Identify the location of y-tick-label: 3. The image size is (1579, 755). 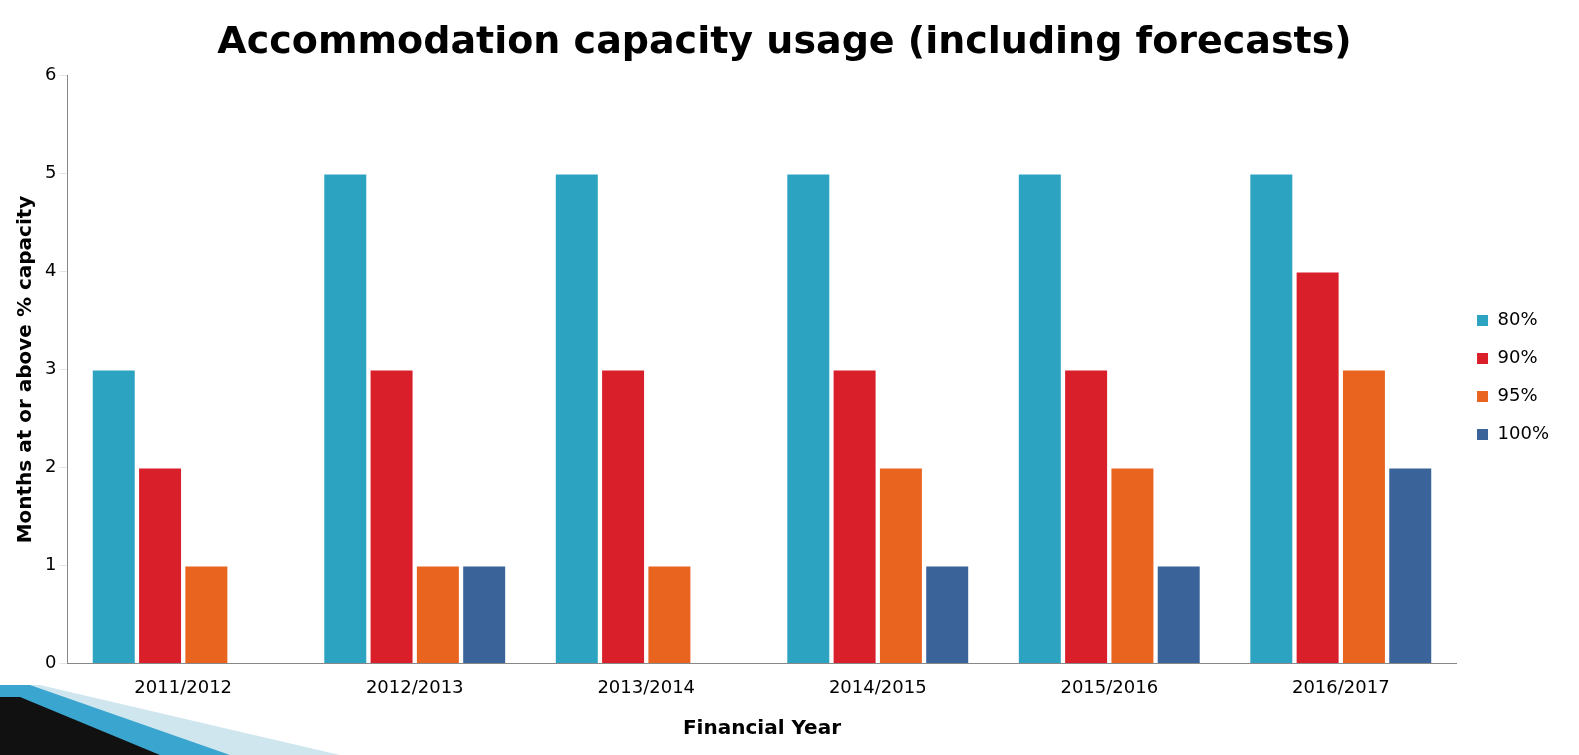
(51, 368).